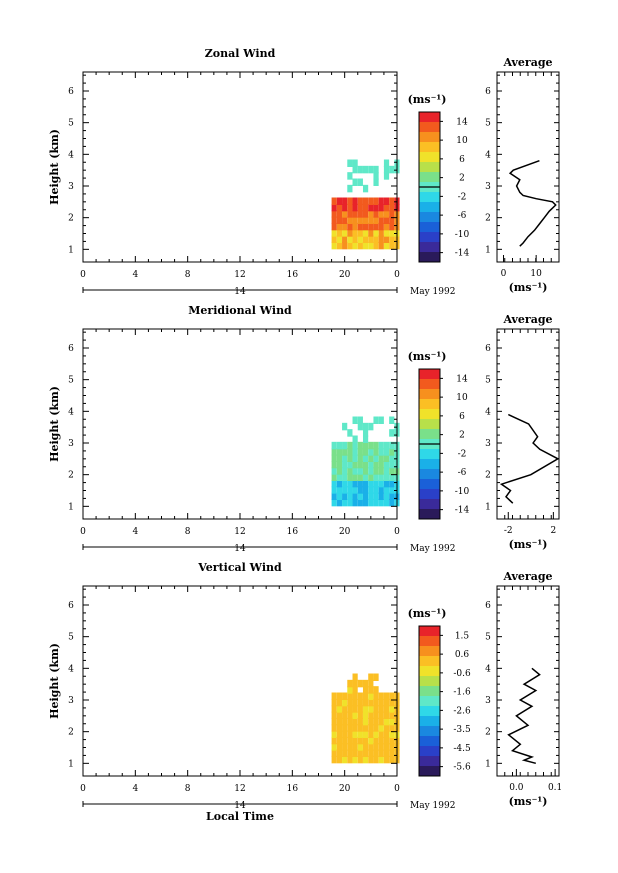 The height and width of the screenshot is (873, 618). I want to click on x-tick-label: 20, so click(345, 532).